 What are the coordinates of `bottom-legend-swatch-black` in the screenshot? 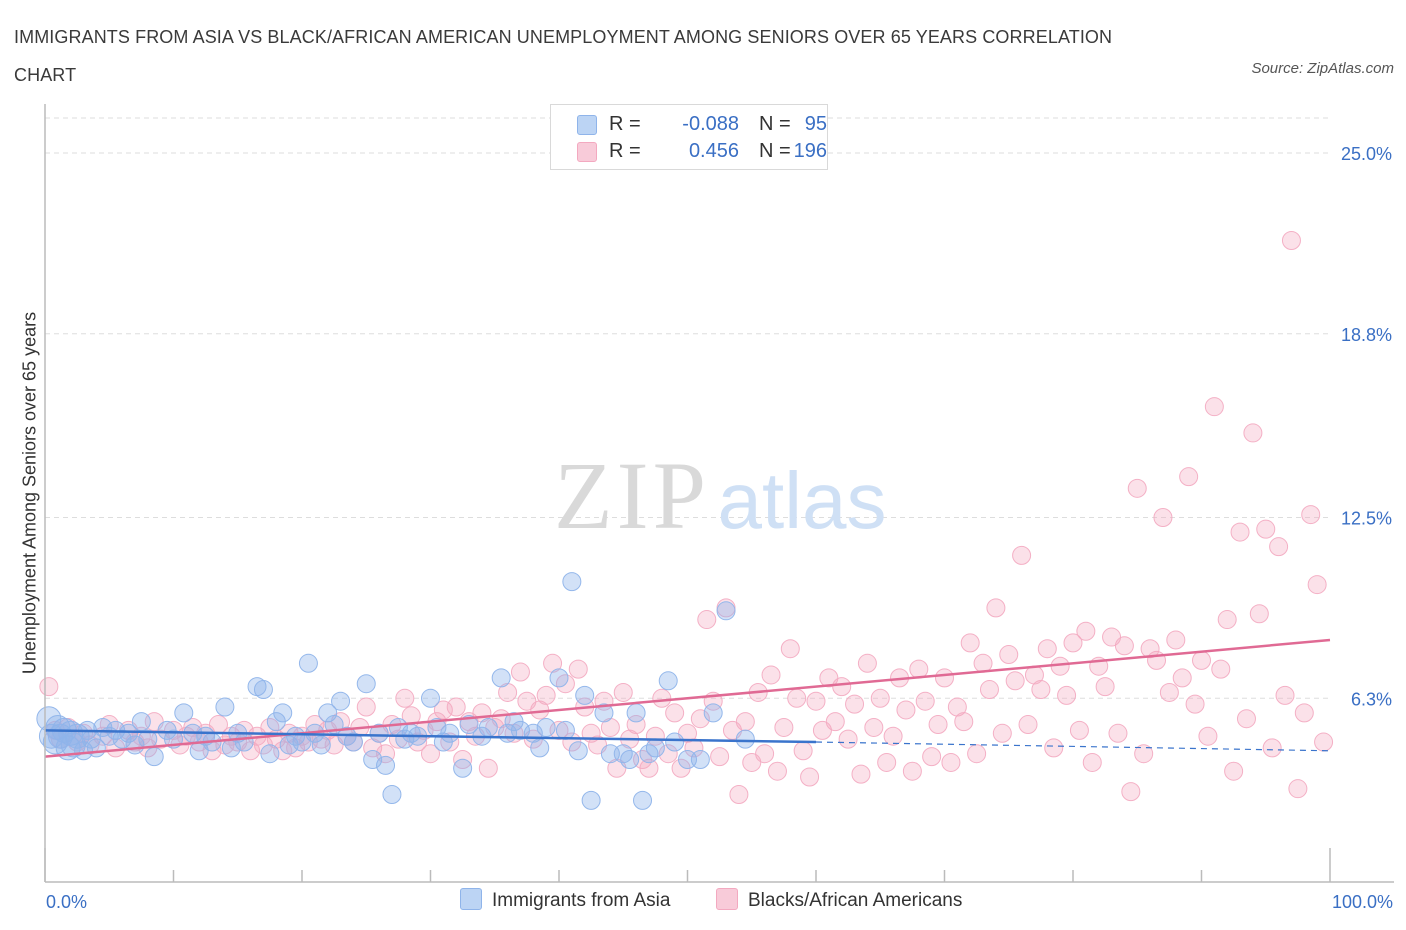 It's located at (727, 899).